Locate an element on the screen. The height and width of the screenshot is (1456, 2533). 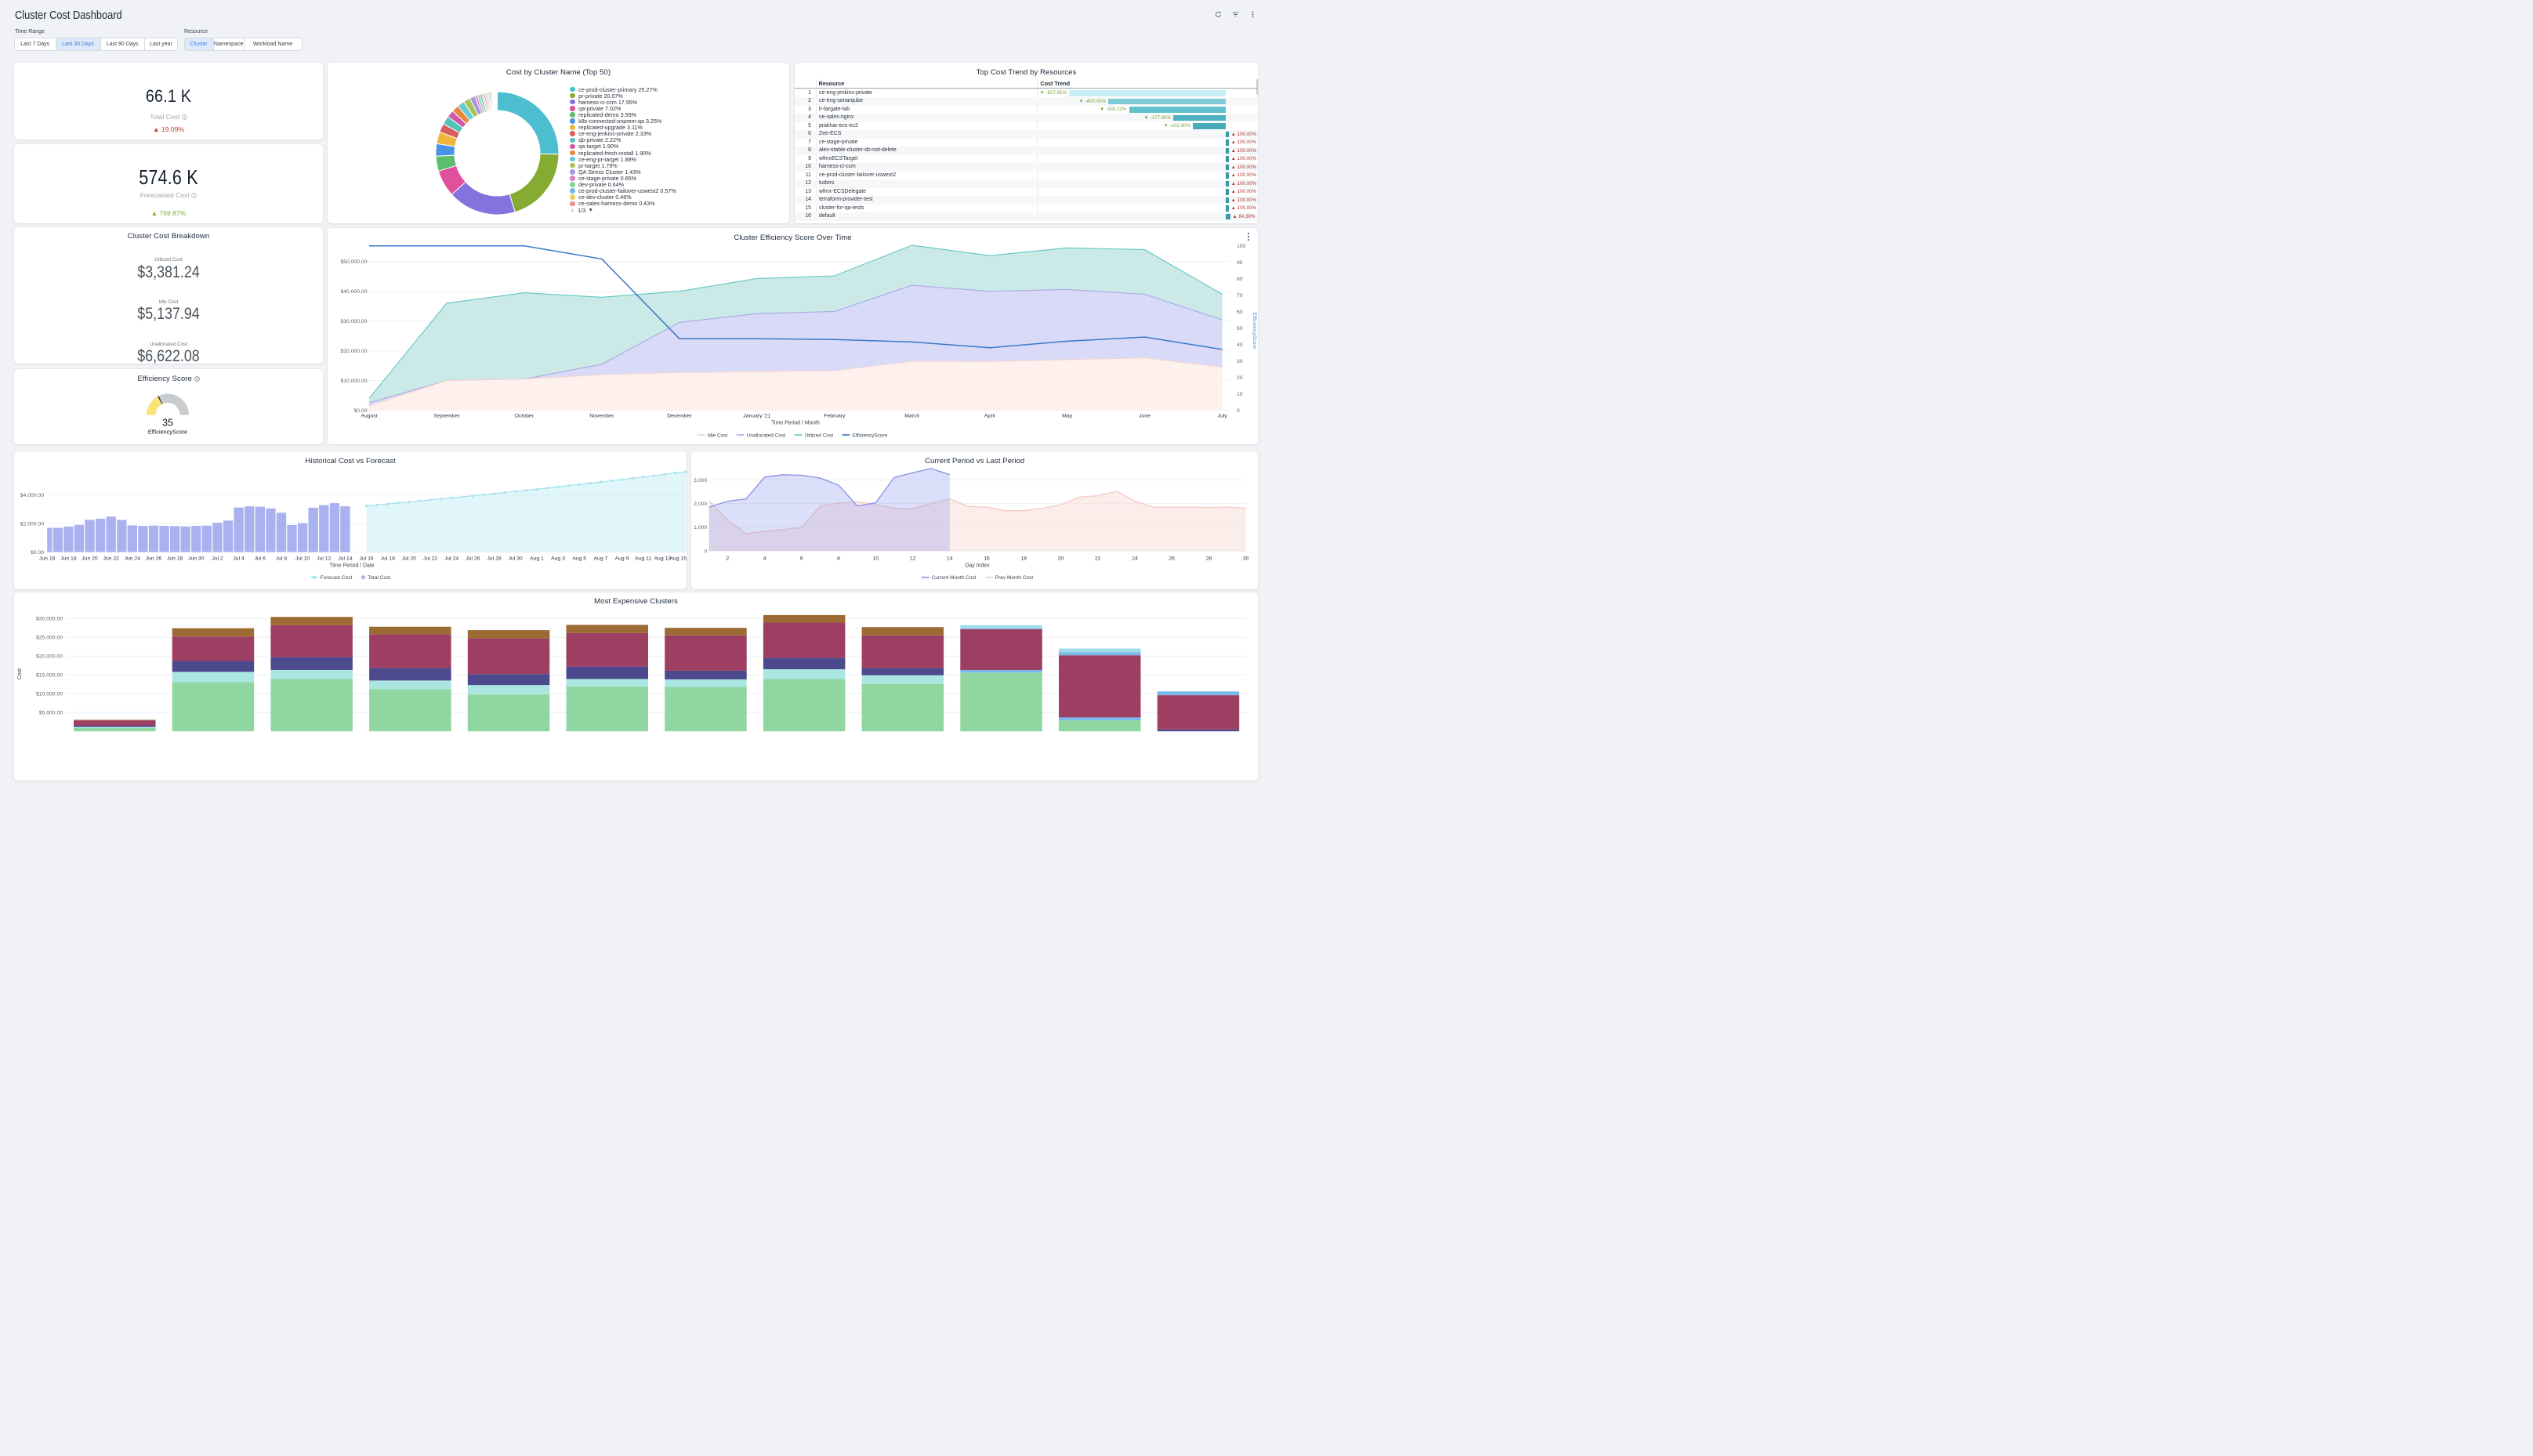
svg-text: December is located at coordinates (679, 415).